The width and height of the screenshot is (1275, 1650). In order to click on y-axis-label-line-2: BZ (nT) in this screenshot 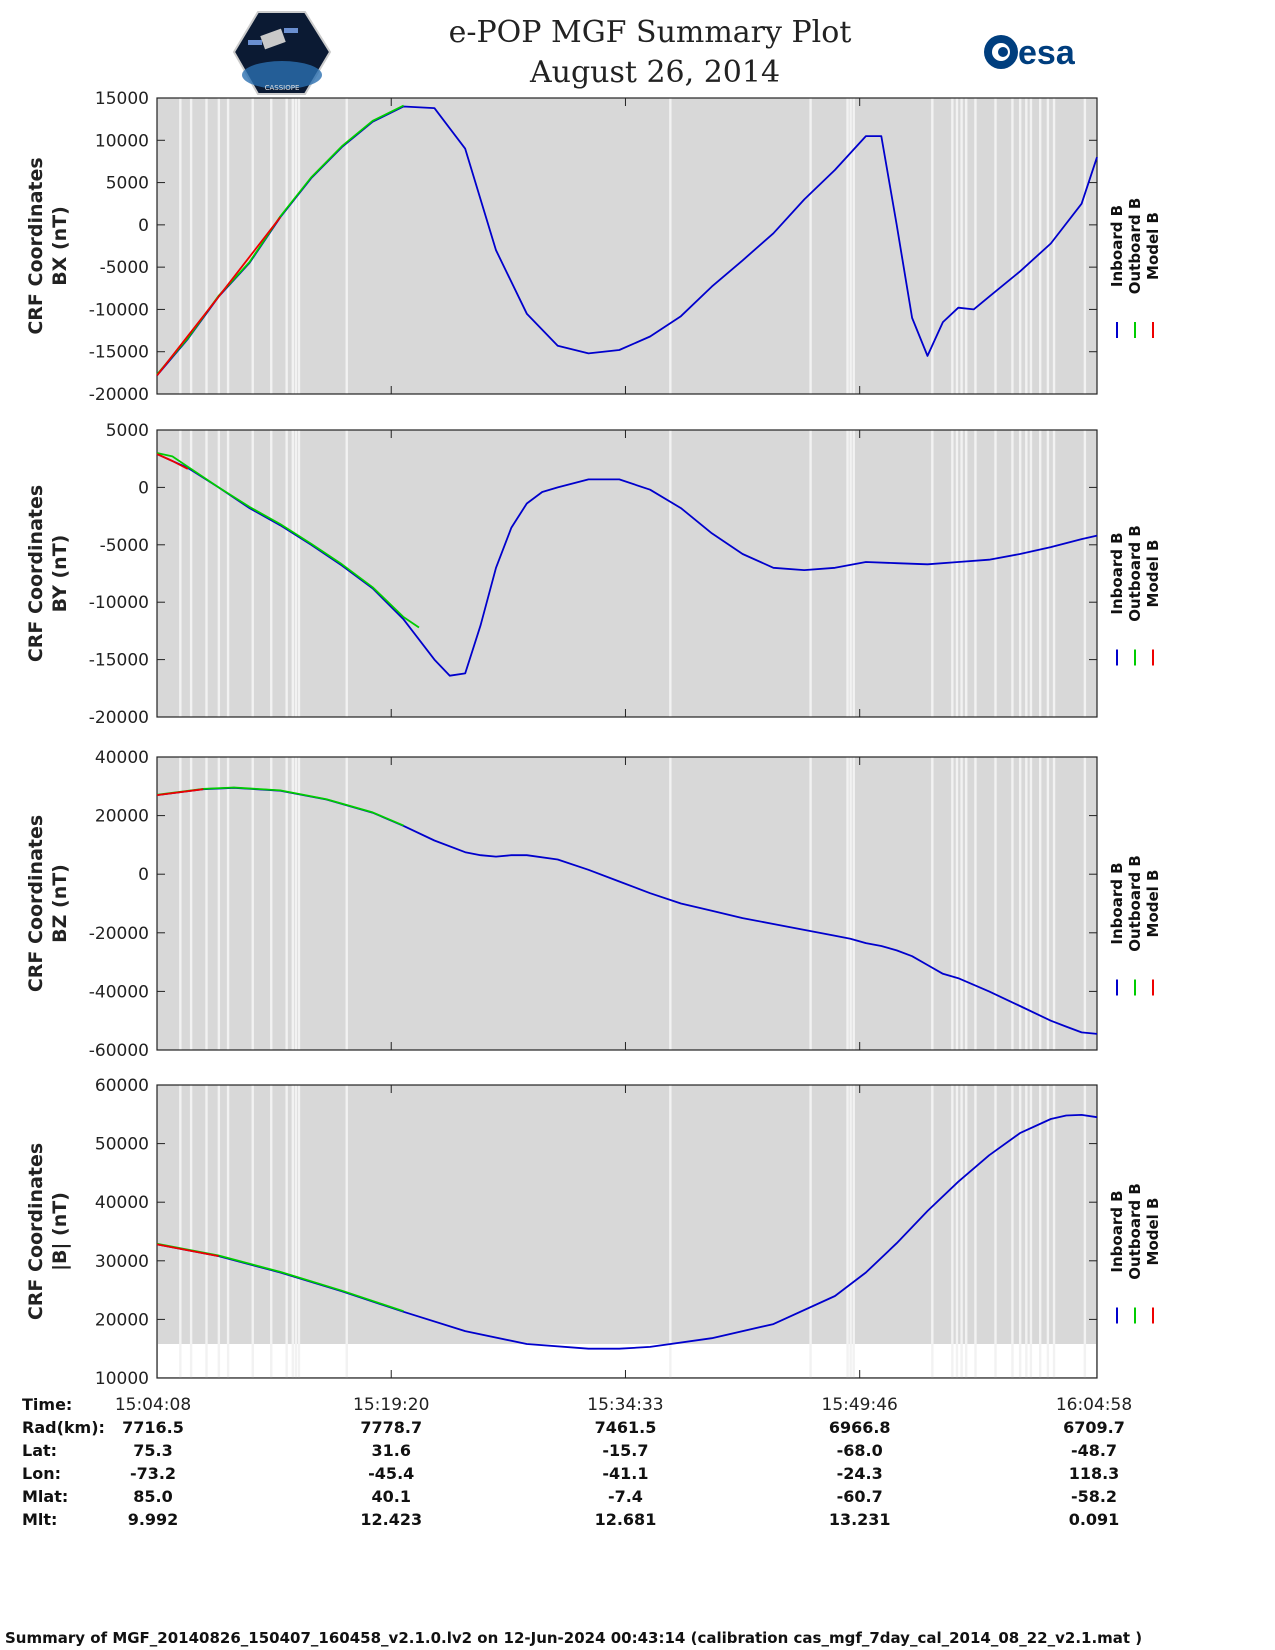, I will do `click(60, 903)`.